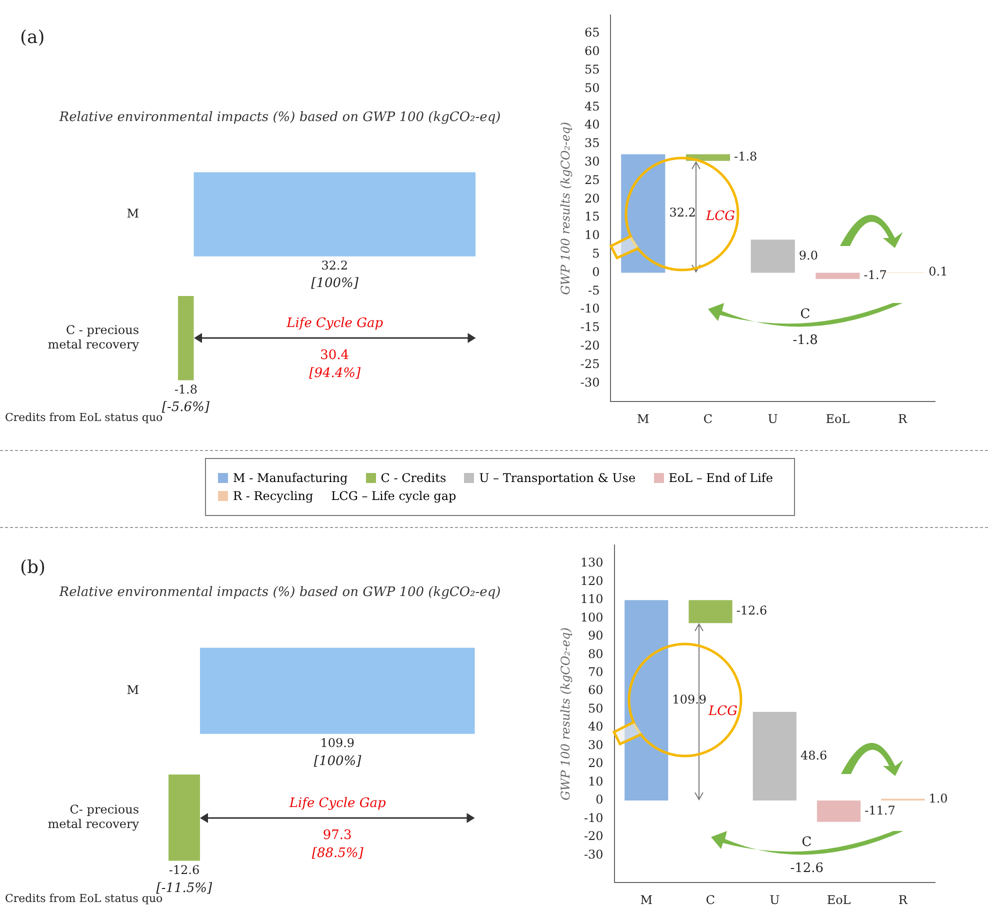  What do you see at coordinates (590, 363) in the screenshot?
I see `y-tick-label: -25` at bounding box center [590, 363].